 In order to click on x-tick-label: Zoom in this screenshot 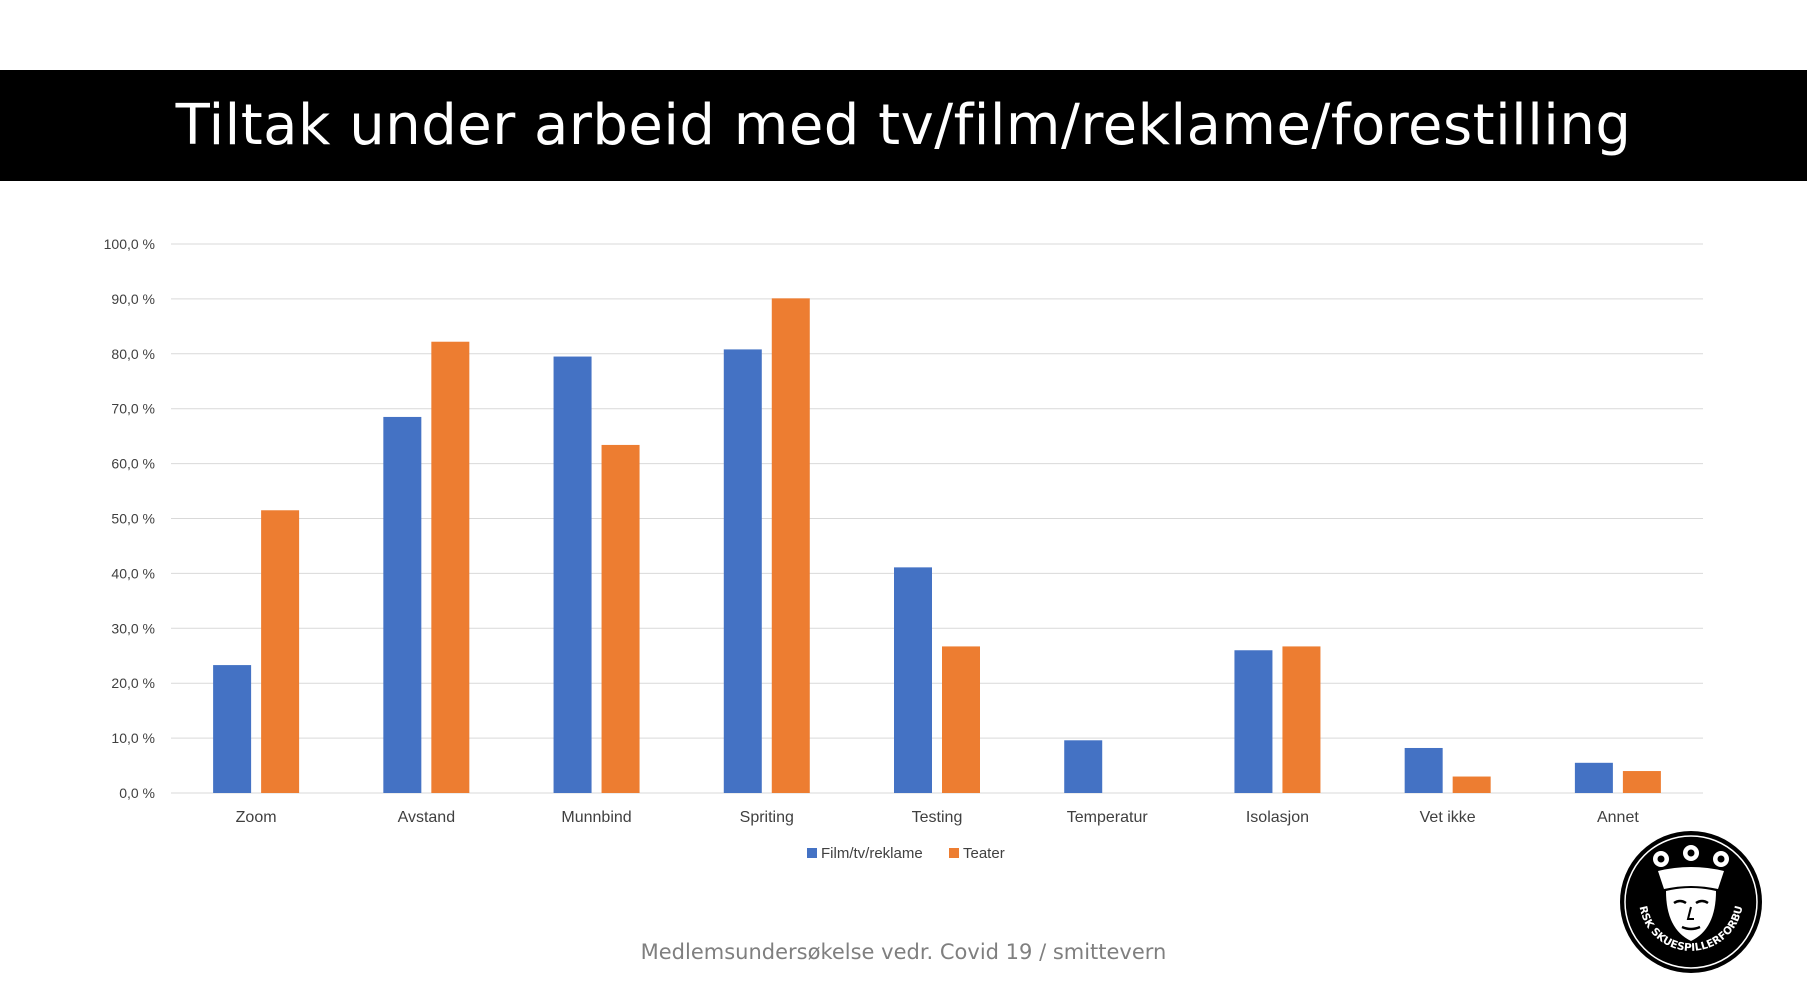, I will do `click(256, 817)`.